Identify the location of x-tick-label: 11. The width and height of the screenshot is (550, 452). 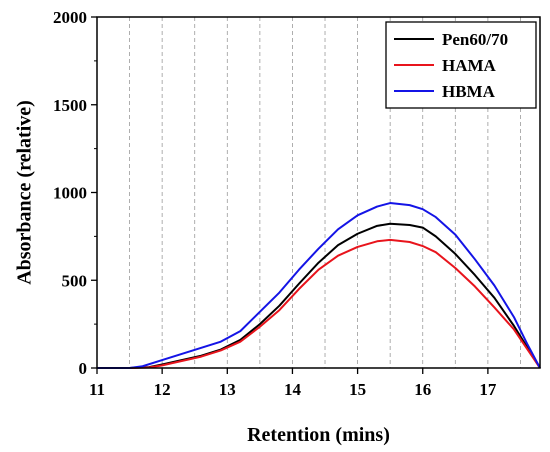
(97, 389).